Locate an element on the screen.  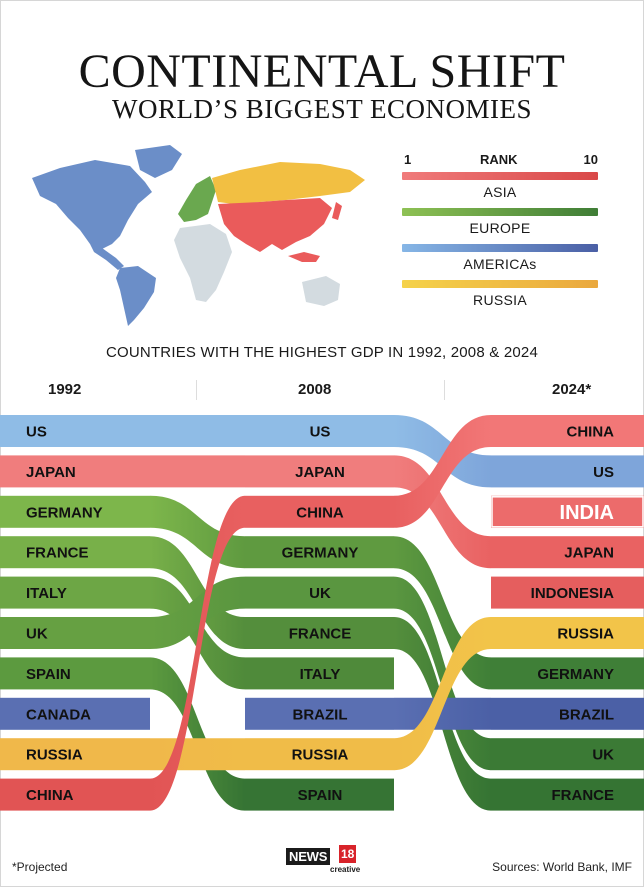
block-germany-2008 is located at coordinates (319, 552).